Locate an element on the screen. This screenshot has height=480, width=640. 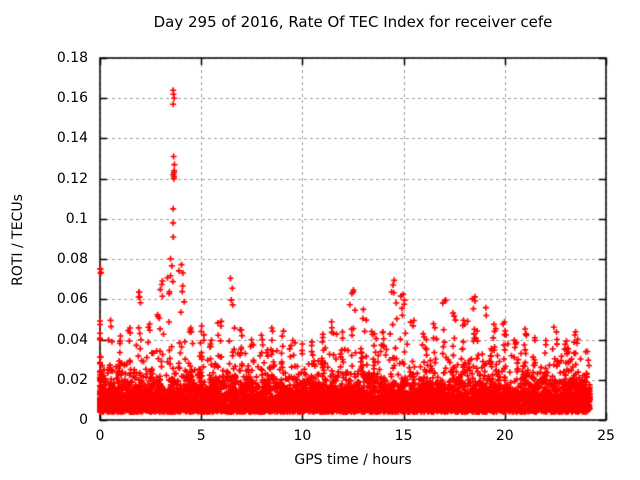
y-tick-label: 0.08 is located at coordinates (72, 259).